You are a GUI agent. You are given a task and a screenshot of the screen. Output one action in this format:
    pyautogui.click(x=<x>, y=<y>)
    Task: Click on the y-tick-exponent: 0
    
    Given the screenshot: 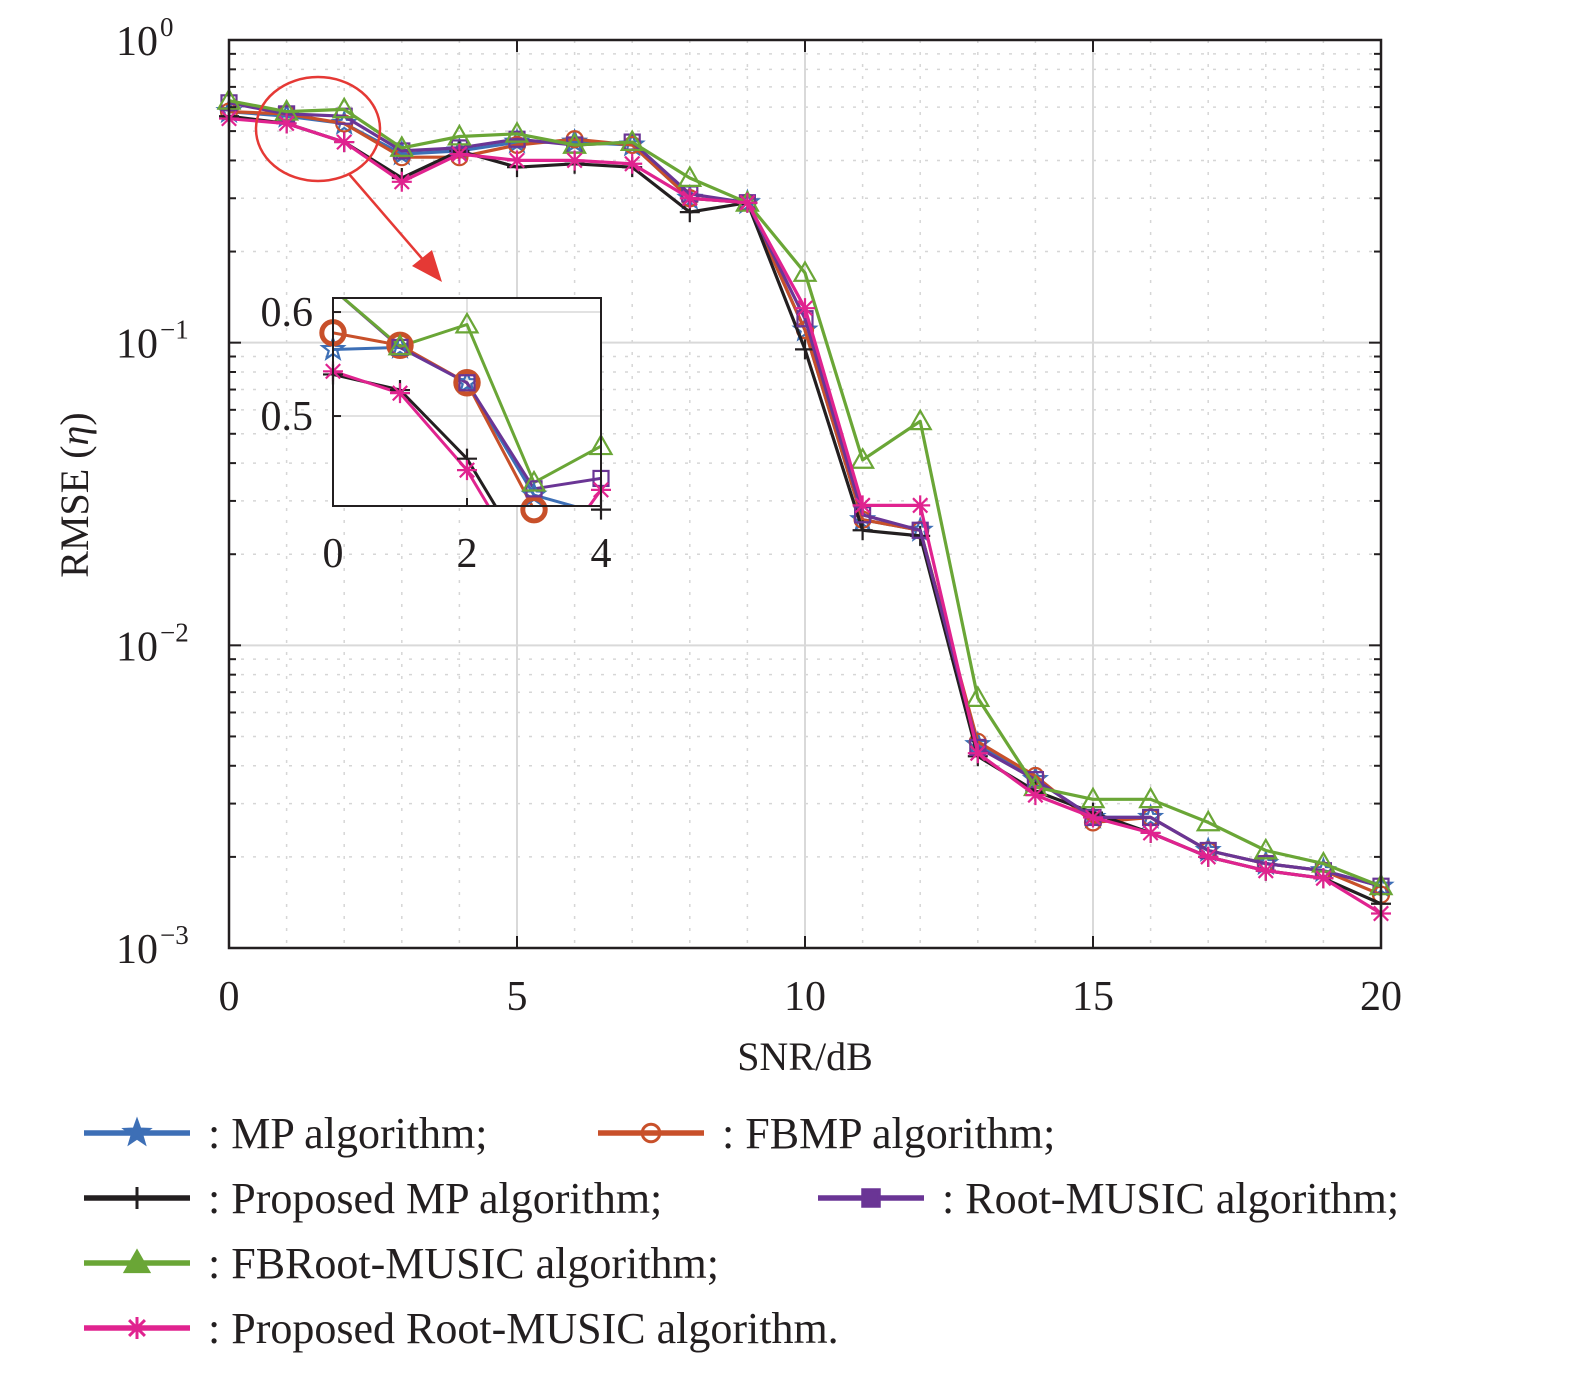 What is the action you would take?
    pyautogui.click(x=167, y=27)
    